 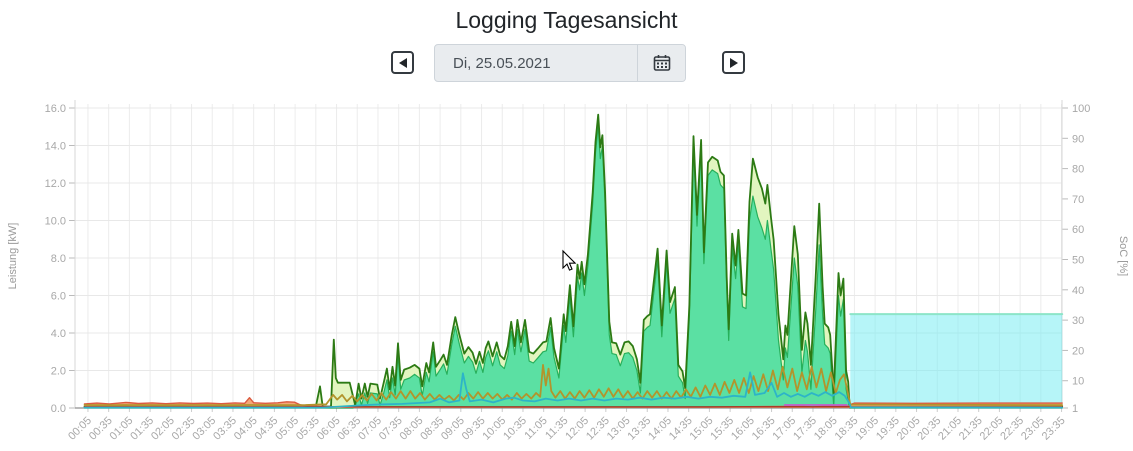 What do you see at coordinates (956, 360) in the screenshot?
I see `series-soc-area` at bounding box center [956, 360].